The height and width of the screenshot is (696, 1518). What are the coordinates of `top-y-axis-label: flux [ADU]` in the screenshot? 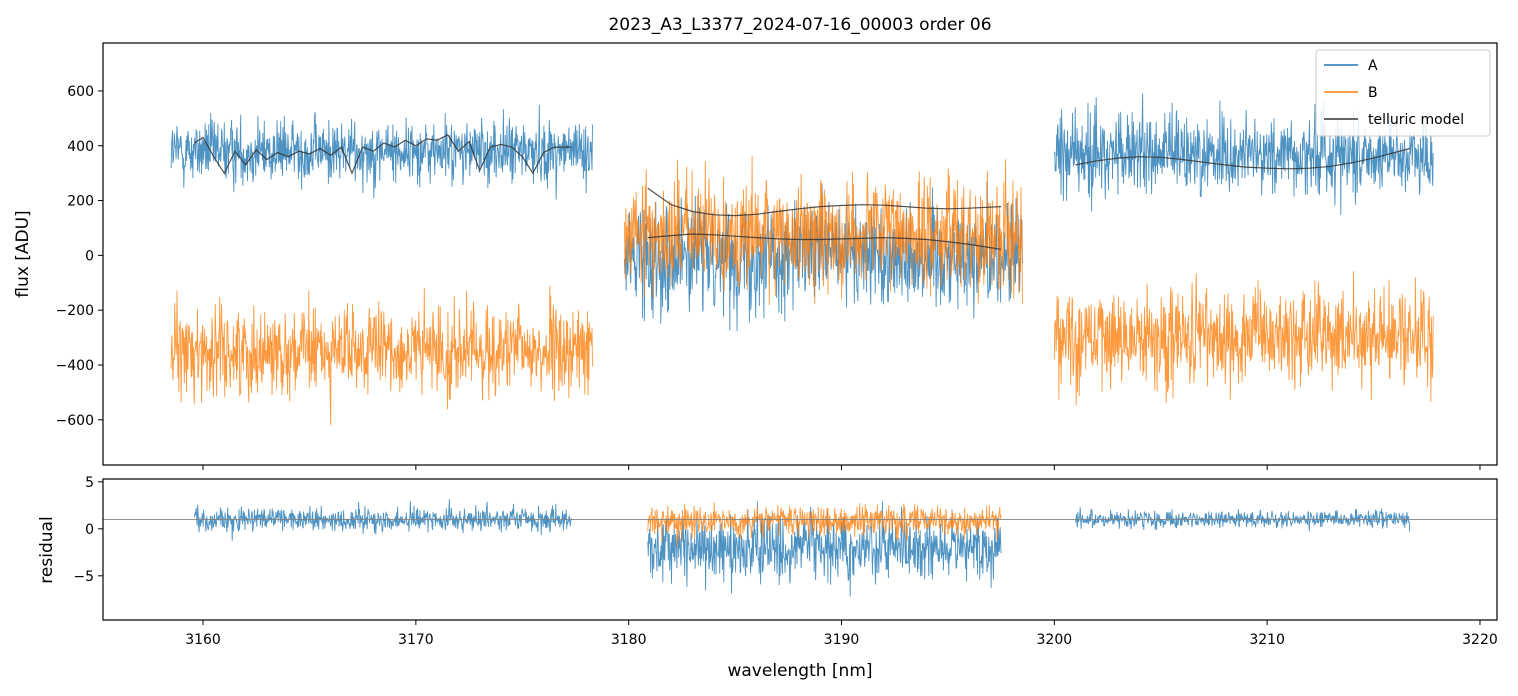 It's located at (23, 253).